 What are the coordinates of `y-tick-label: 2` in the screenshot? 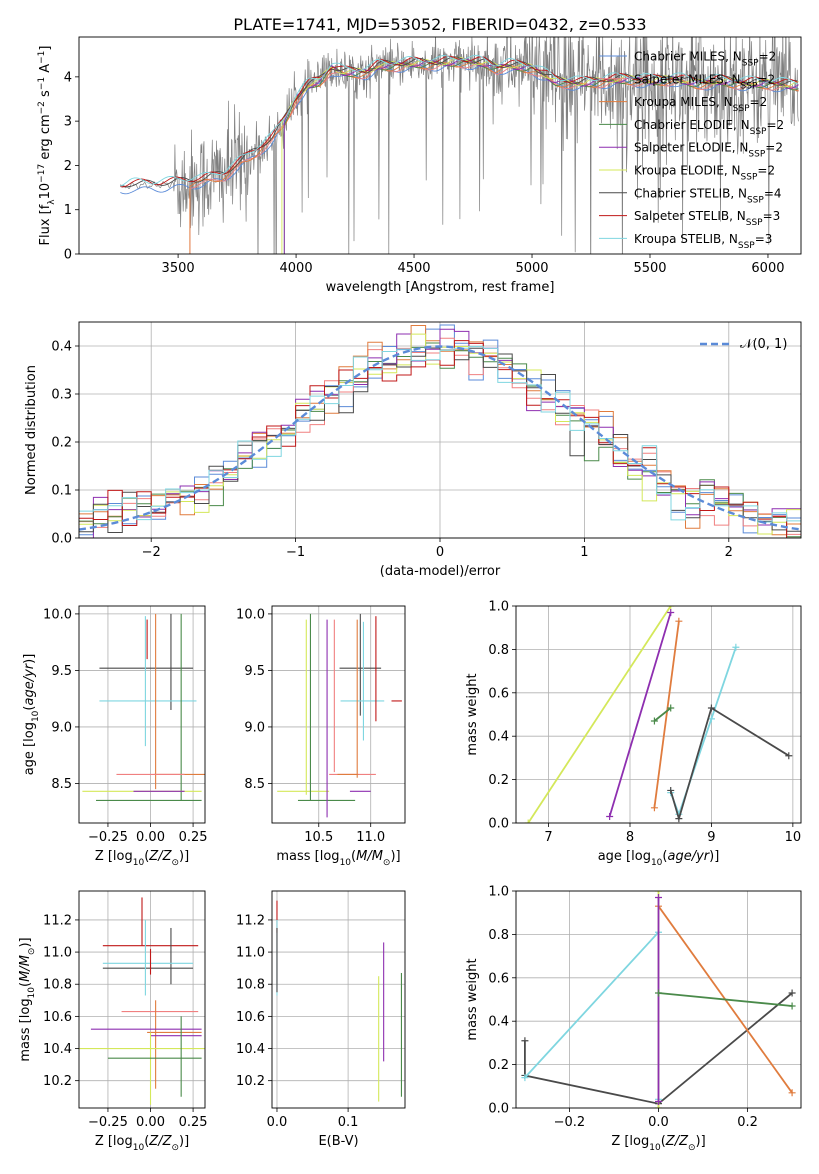 It's located at (68, 166).